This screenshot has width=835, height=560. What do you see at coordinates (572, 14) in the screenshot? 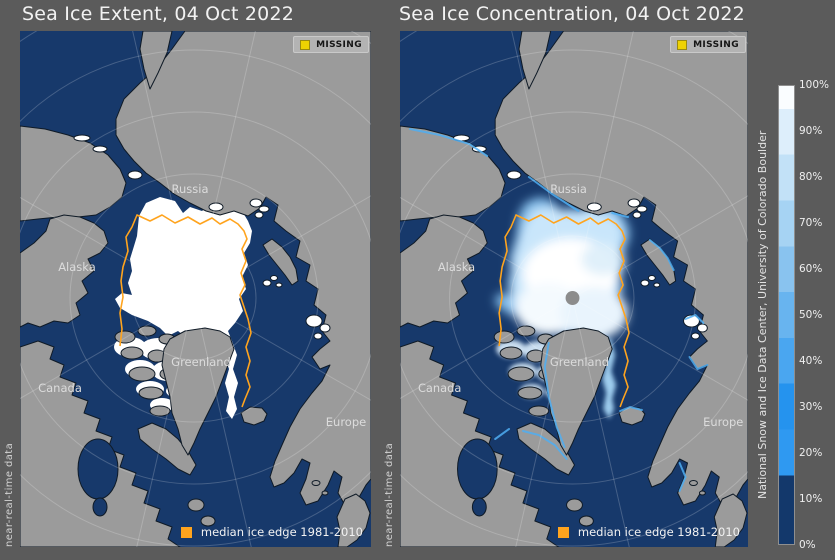
I see `right-map-title: Sea Ice Concentration, 04 Oct 2022` at bounding box center [572, 14].